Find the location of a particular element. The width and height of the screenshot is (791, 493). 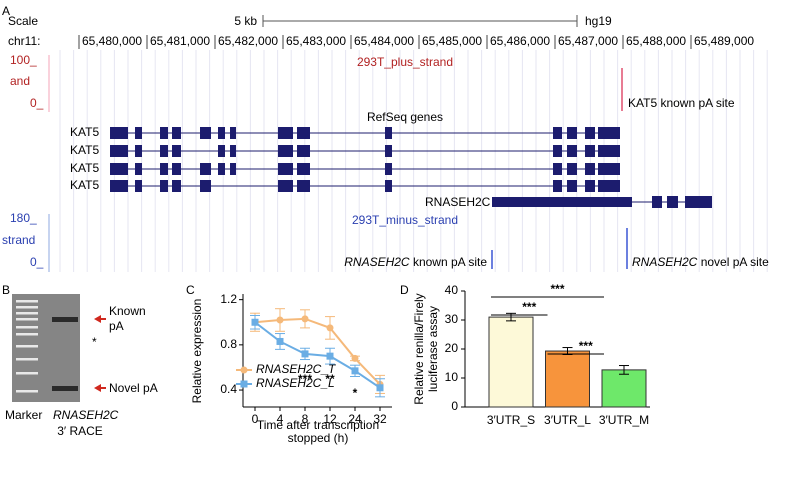

ruler-label: 65,486,000 is located at coordinates (520, 41).